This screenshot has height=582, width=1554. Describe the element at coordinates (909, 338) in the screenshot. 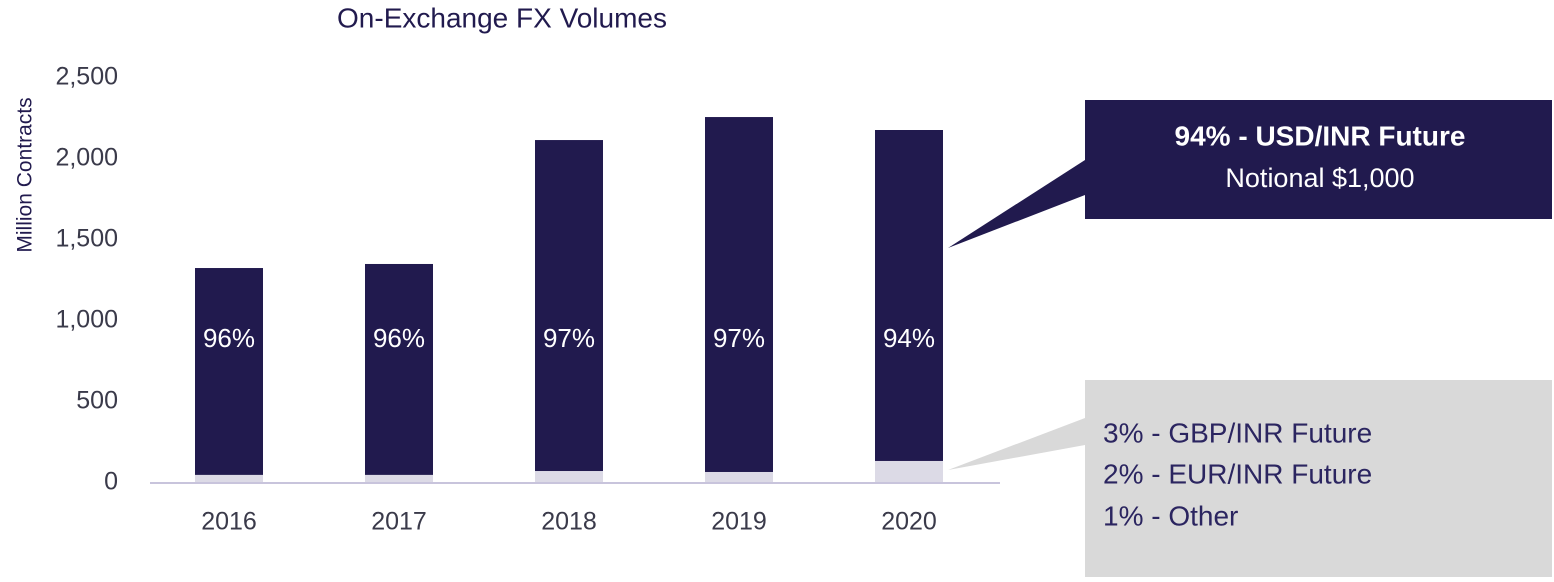

I see `bar-label: 94%` at that location.